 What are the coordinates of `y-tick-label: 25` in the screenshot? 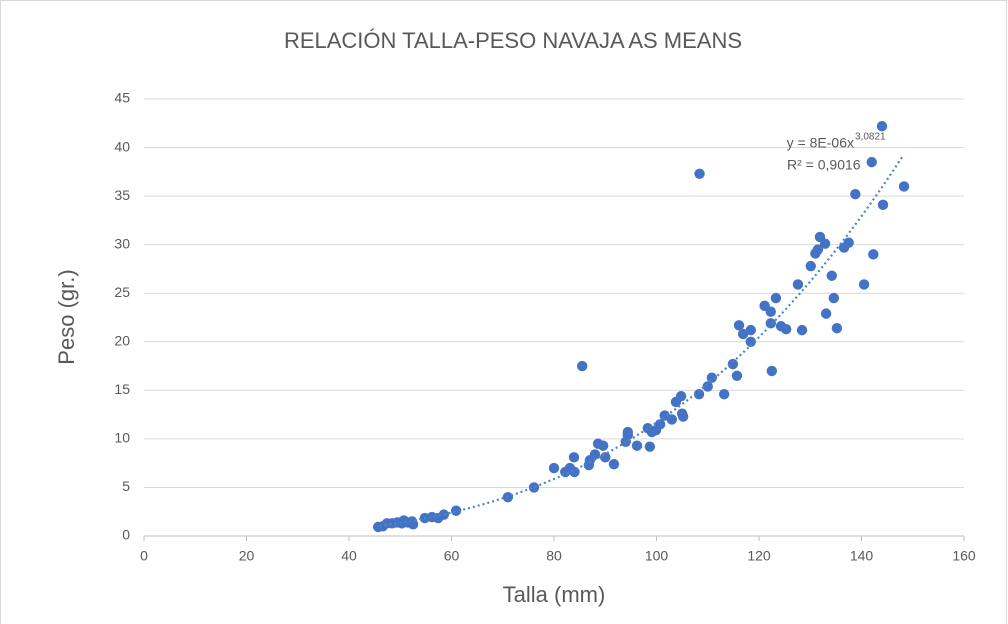 It's located at (122, 292).